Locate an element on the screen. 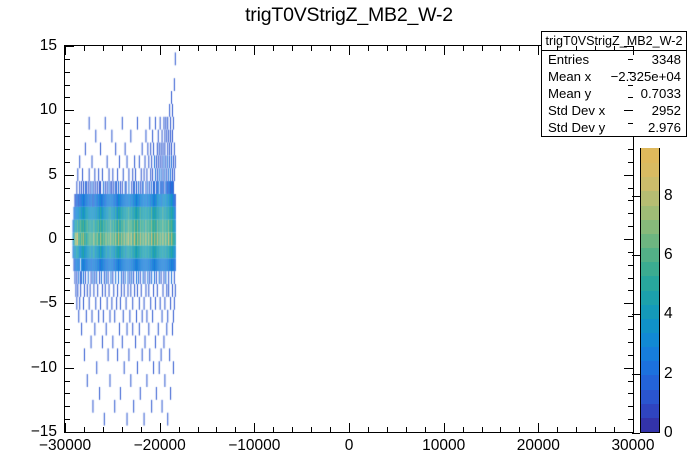  stats-row-key: Mean y is located at coordinates (570, 93).